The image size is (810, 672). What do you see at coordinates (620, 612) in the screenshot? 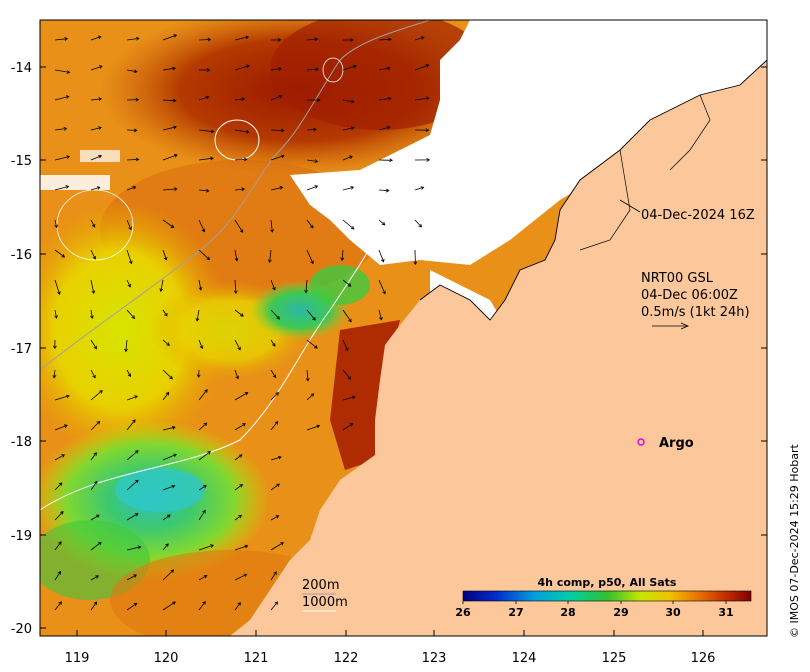
I see `colorbar-tick: 29` at bounding box center [620, 612].